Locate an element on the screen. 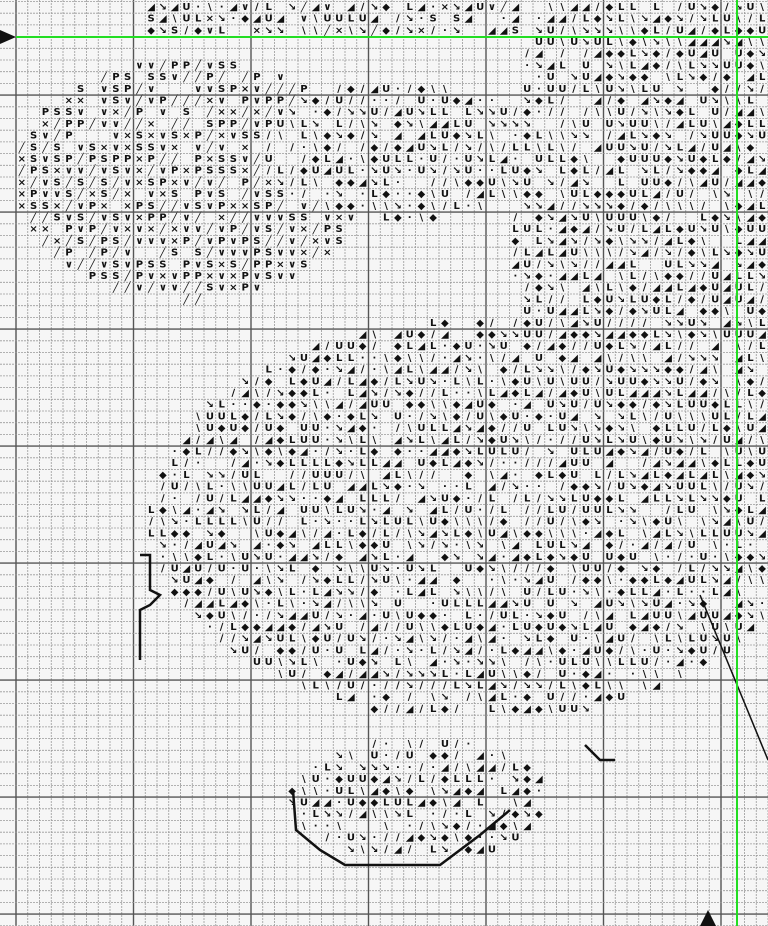 This screenshot has height=926, width=768. stitch-symbol: ╱ is located at coordinates (198, 240).